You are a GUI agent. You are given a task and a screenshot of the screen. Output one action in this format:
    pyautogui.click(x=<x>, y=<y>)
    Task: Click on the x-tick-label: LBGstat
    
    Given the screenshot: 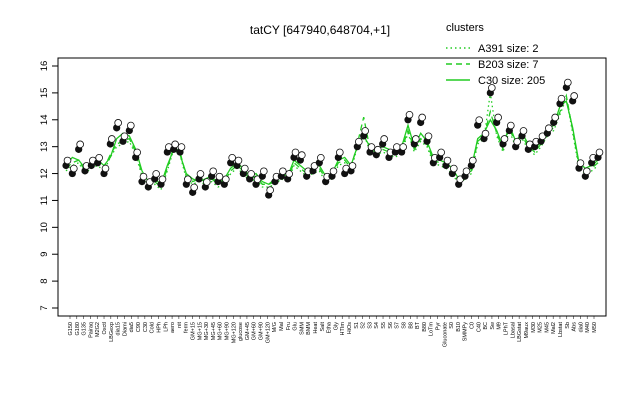 What is the action you would take?
    pyautogui.click(x=520, y=332)
    